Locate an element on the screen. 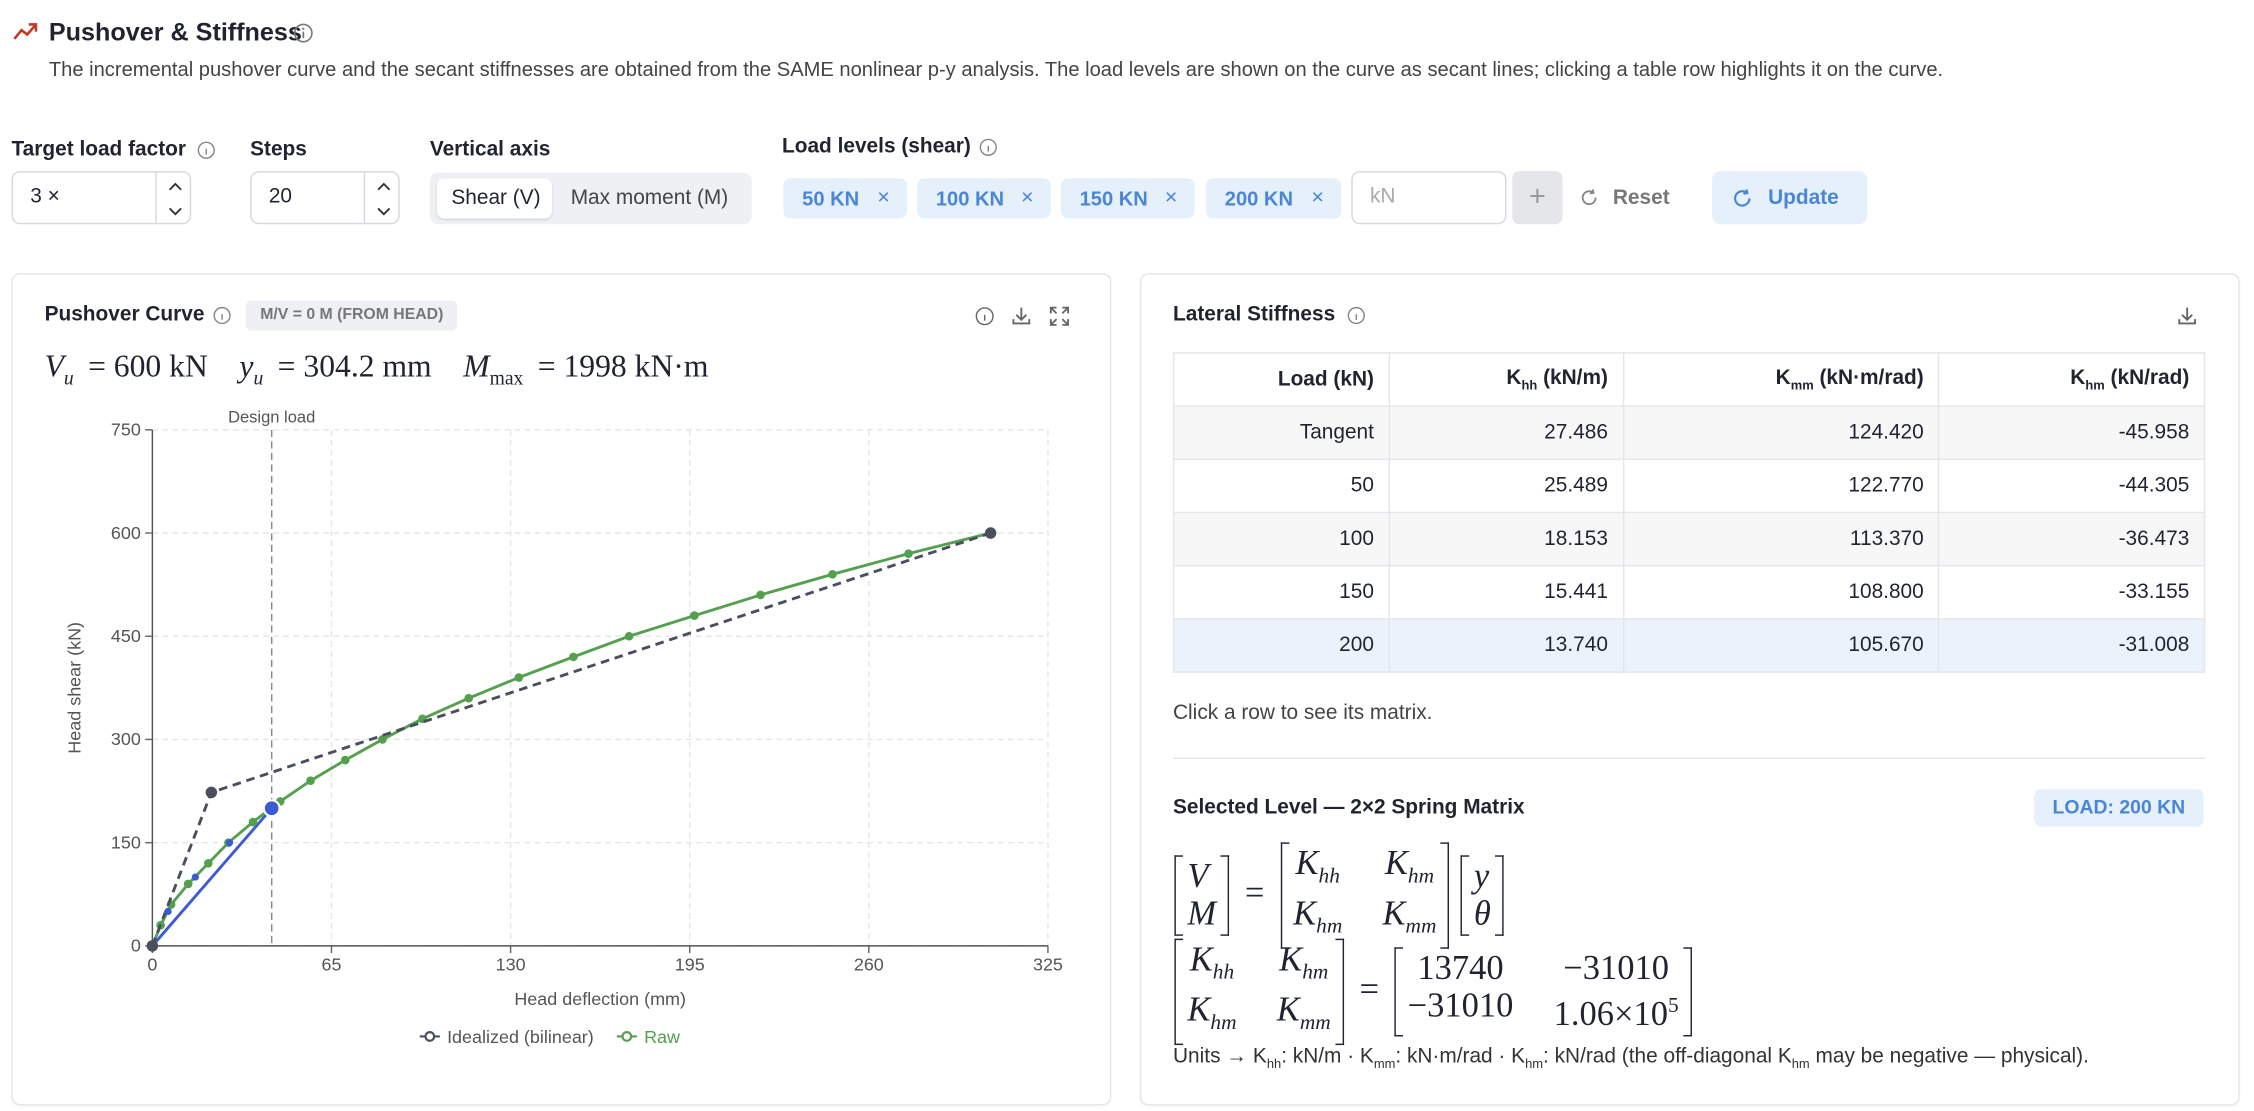 This screenshot has height=1111, width=2254. table-cell: -33.155 is located at coordinates (2072, 592).